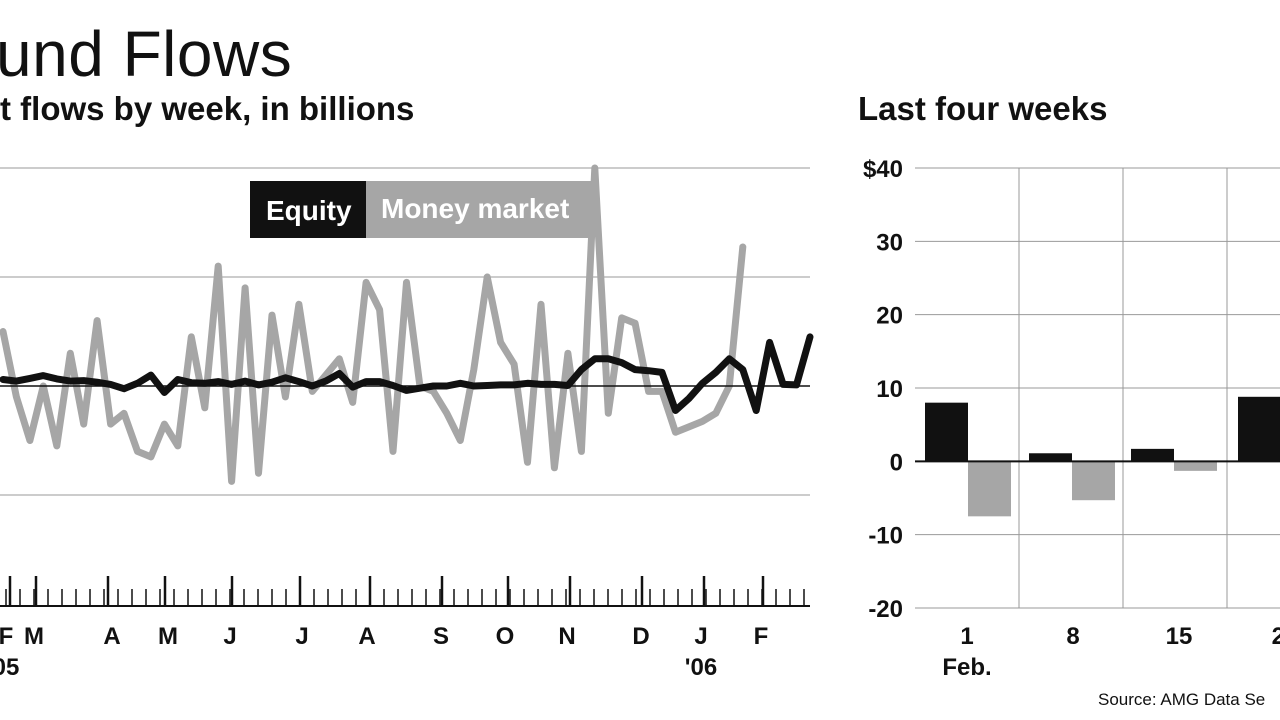  I want to click on chart-subtitle: t flows by week, in billions, so click(207, 108).